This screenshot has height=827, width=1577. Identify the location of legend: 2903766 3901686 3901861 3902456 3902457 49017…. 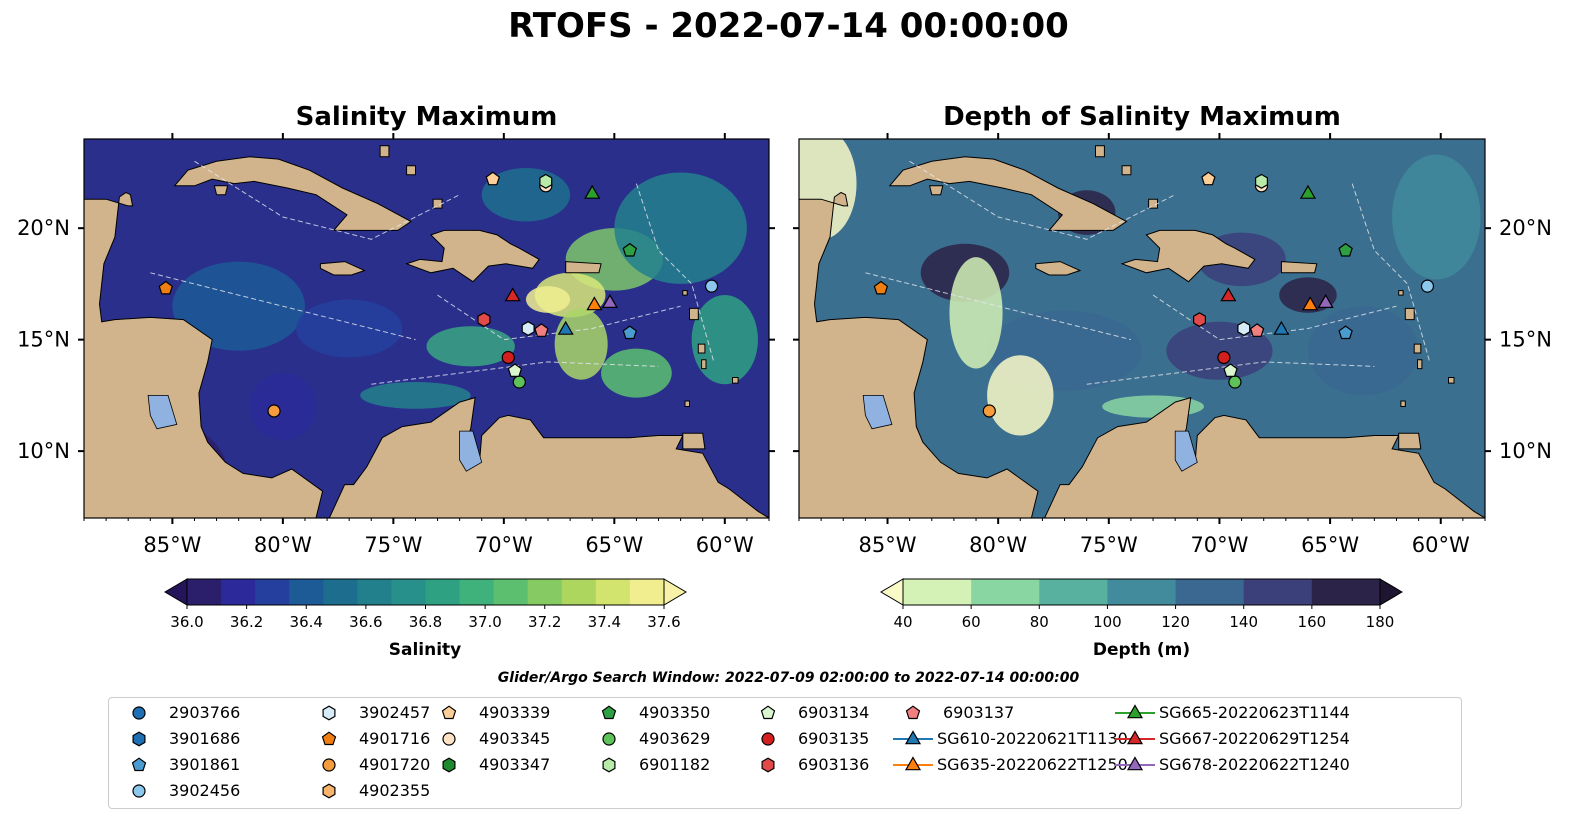
(785, 753).